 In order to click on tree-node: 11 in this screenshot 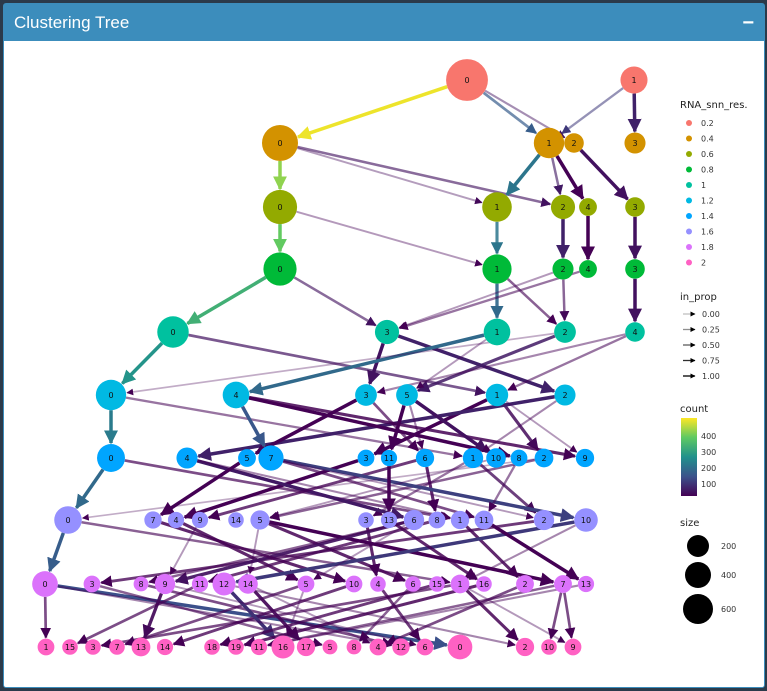, I will do `click(200, 584)`.